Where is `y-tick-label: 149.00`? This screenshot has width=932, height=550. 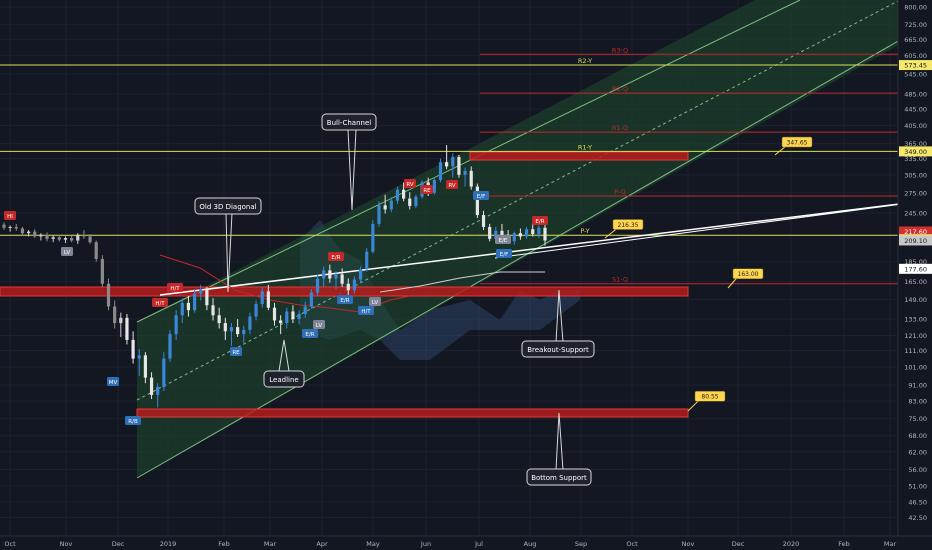 y-tick-label: 149.00 is located at coordinates (915, 300).